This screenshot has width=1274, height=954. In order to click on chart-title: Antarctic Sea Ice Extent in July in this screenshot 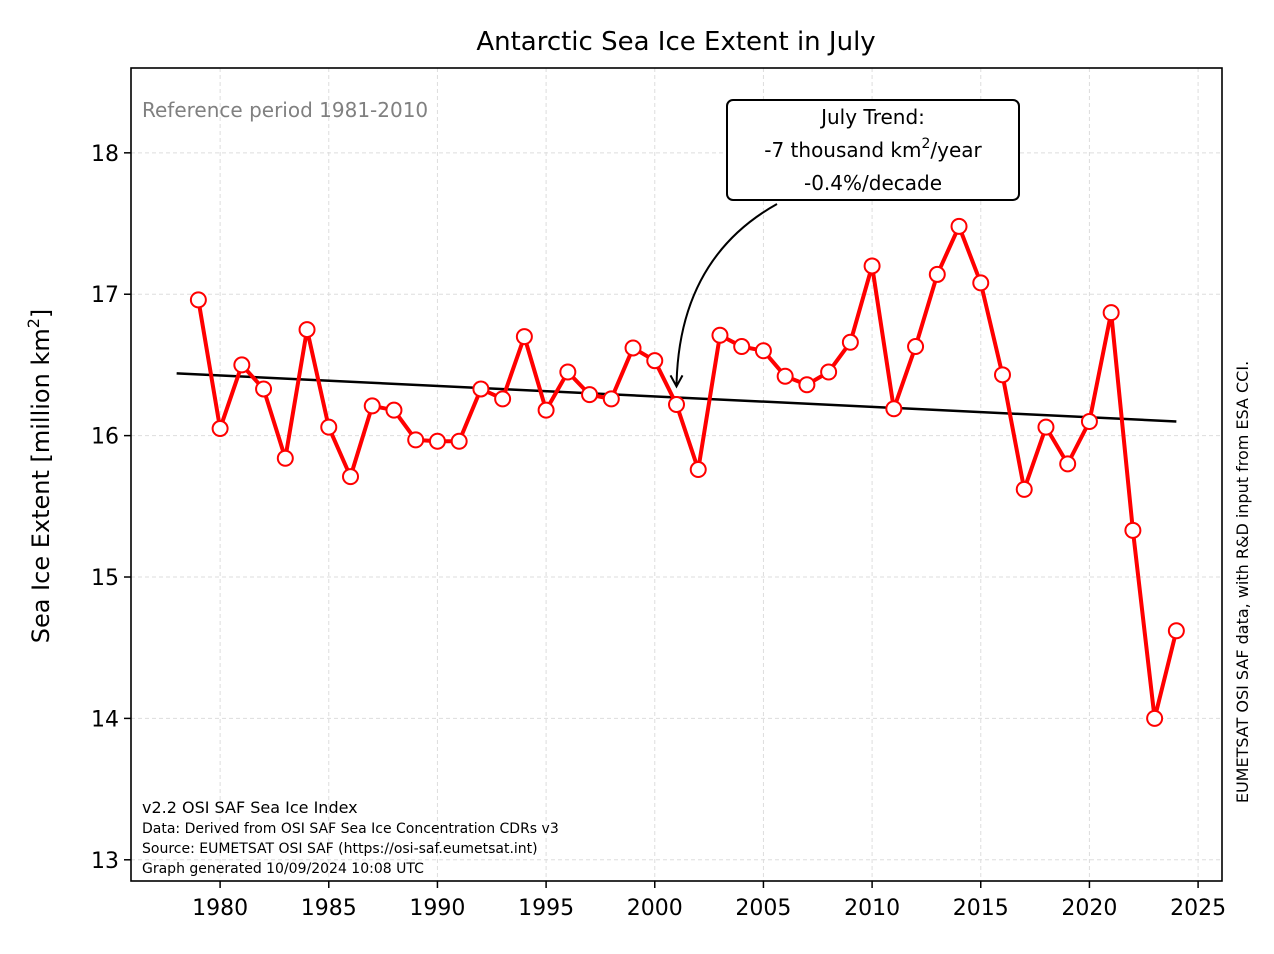, I will do `click(675, 42)`.